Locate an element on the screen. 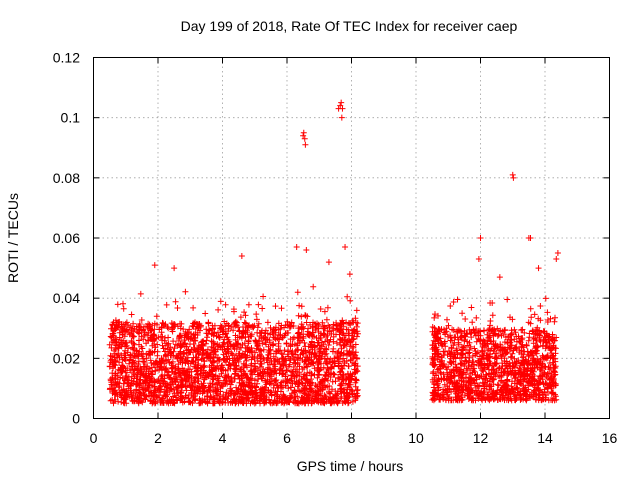 The width and height of the screenshot is (640, 480). y-tick-labels: 0 0.02 0.04 0.06 0.08 0.1 0.12 is located at coordinates (66, 238).